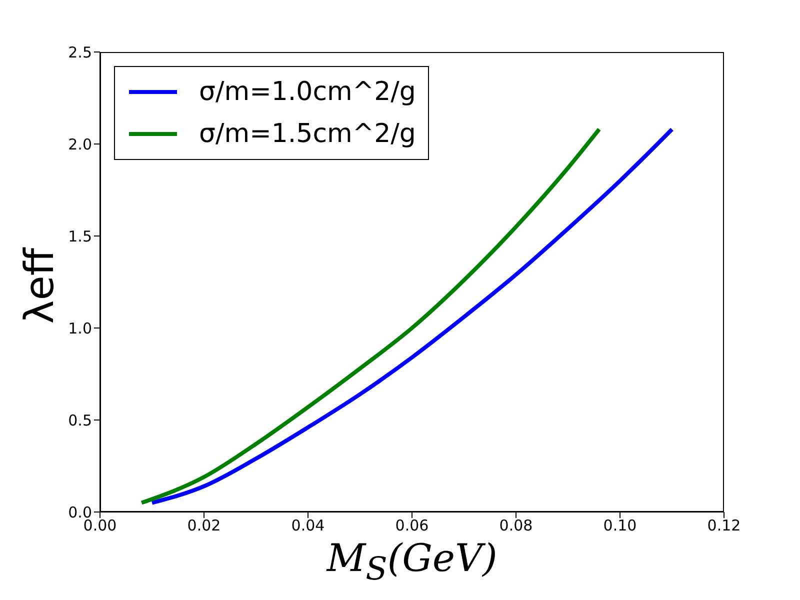  Describe the element at coordinates (100, 525) in the screenshot. I see `x-tick-label: 0.00` at that location.